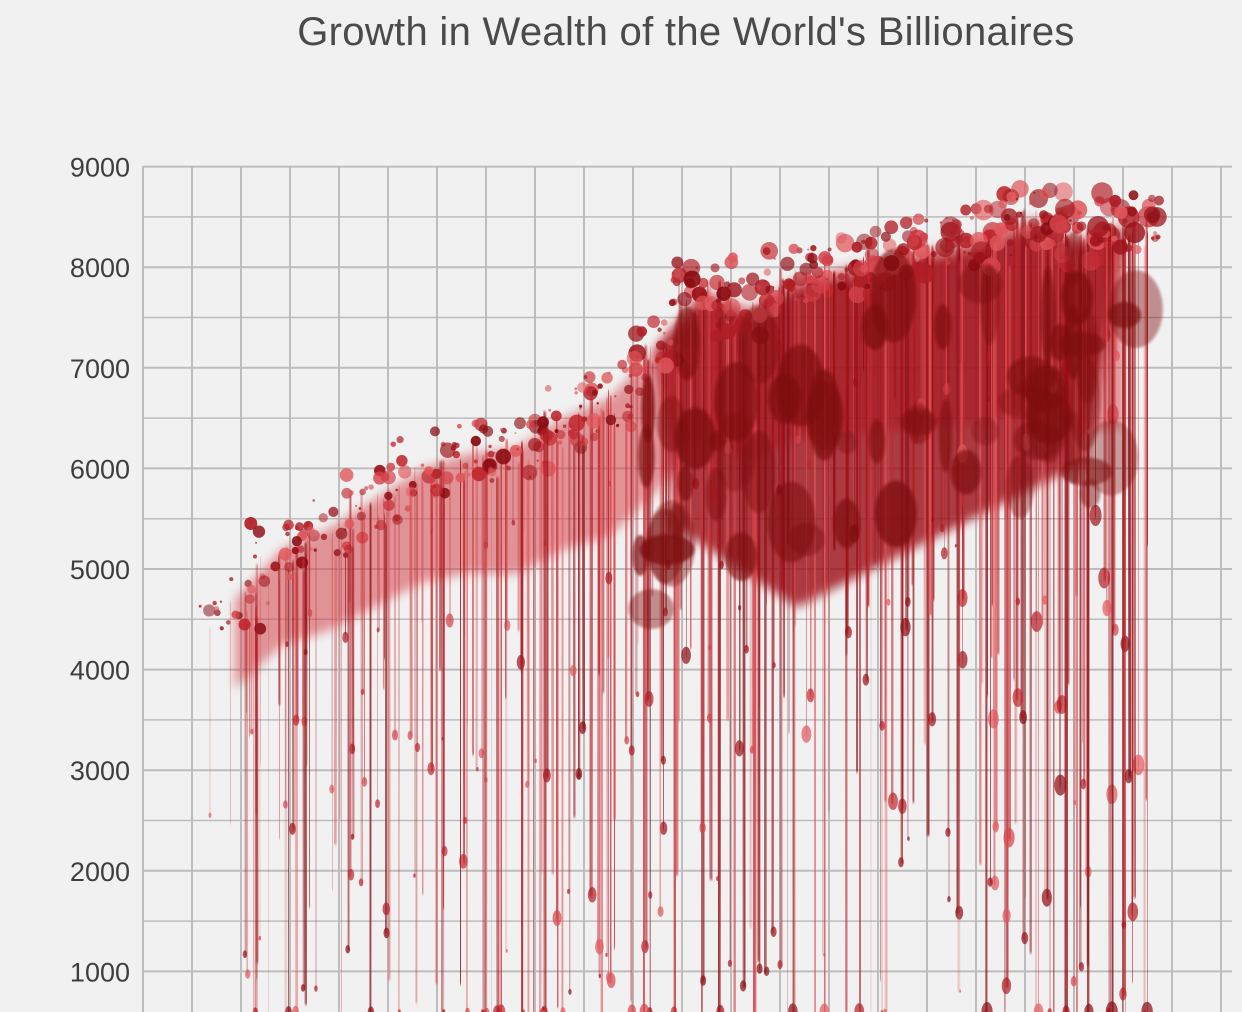 The image size is (1242, 1012). What do you see at coordinates (100, 168) in the screenshot?
I see `y-tick-label: 9000` at bounding box center [100, 168].